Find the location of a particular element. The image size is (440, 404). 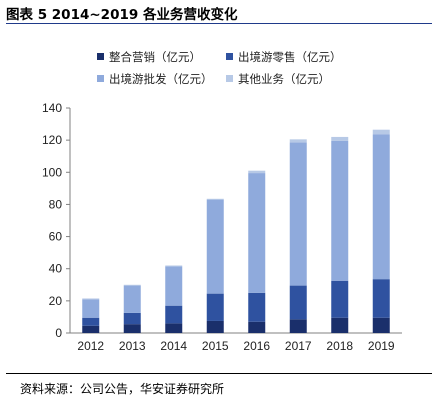

x-tick-label: 2012 is located at coordinates (90, 346).